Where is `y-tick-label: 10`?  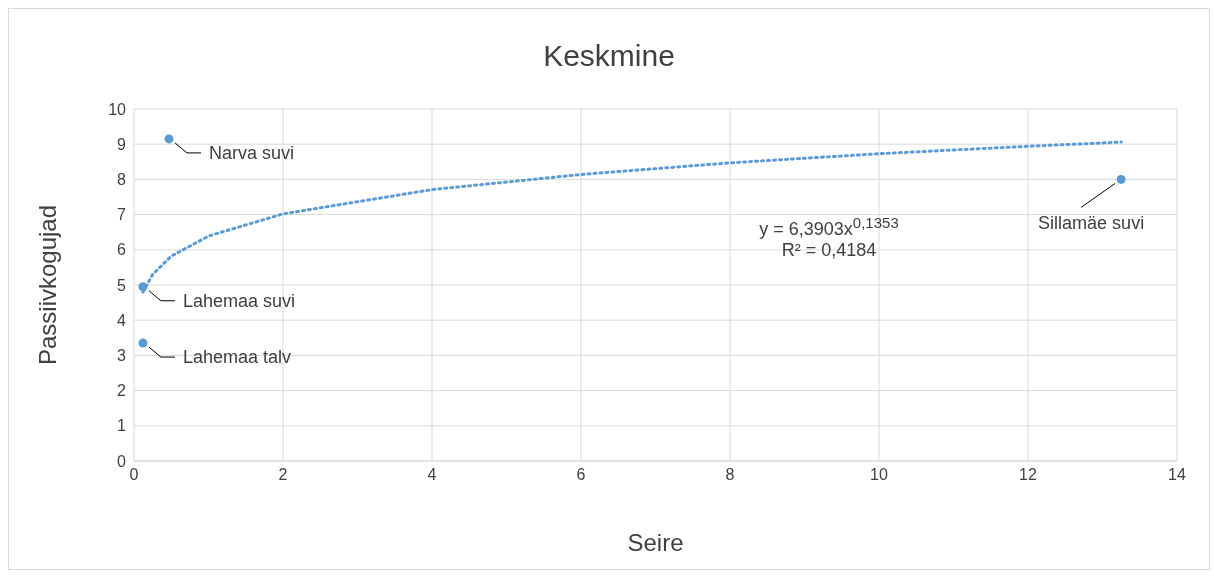 y-tick-label: 10 is located at coordinates (117, 109).